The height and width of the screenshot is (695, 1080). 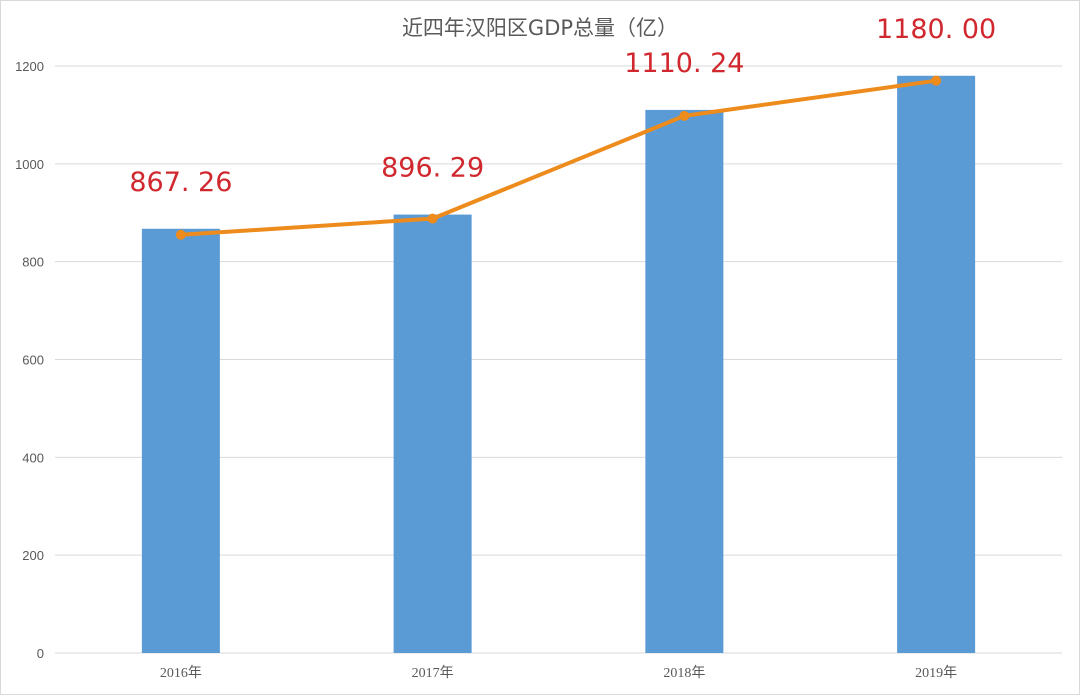 What do you see at coordinates (936, 673) in the screenshot?
I see `x-tick-label: 2019年` at bounding box center [936, 673].